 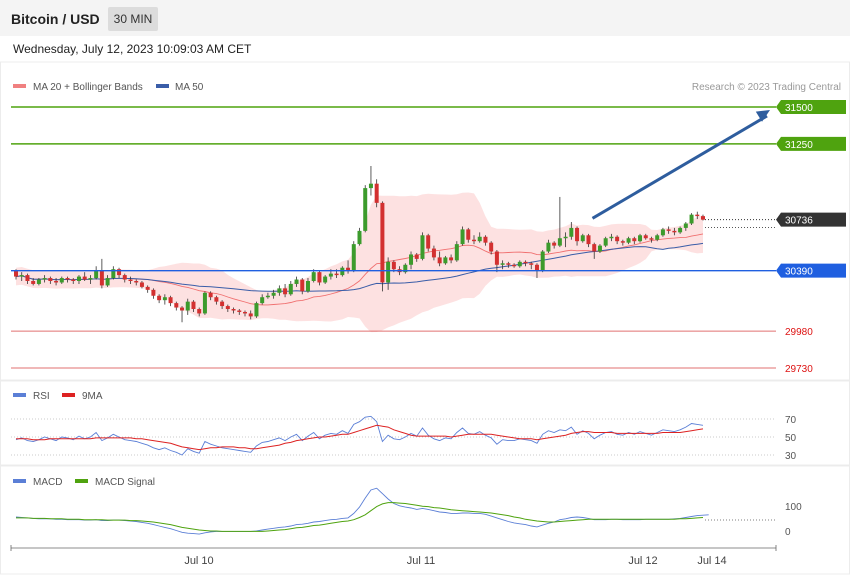 I want to click on level-label-31250: 31250, so click(x=799, y=145).